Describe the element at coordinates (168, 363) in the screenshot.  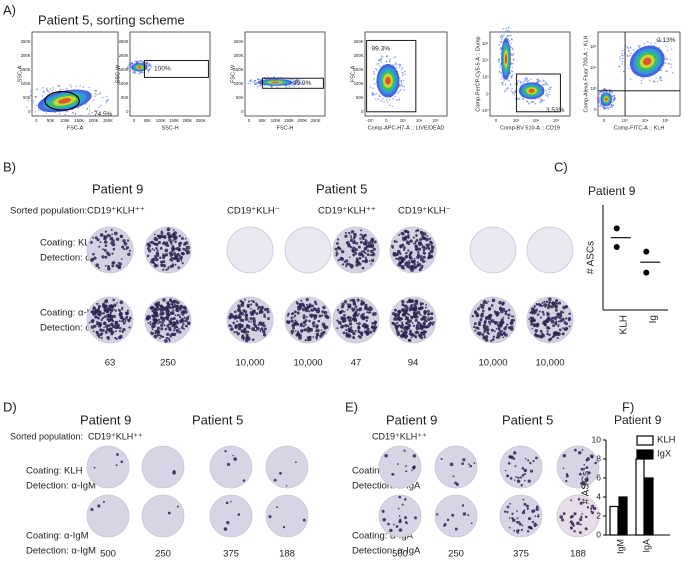
I see `count-label: 250` at that location.